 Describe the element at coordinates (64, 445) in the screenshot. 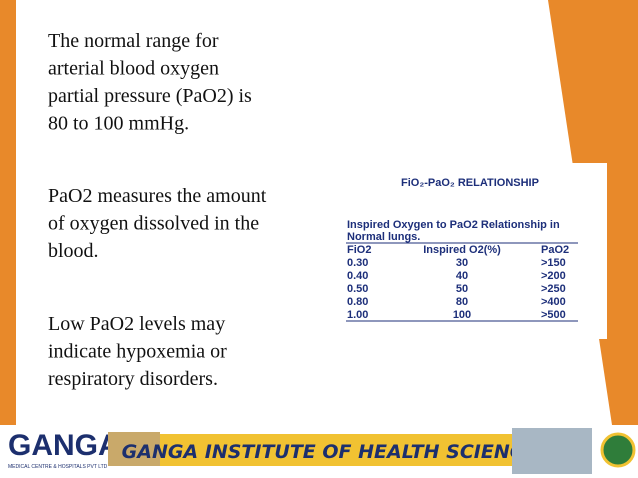

I see `logo: GANGA` at that location.